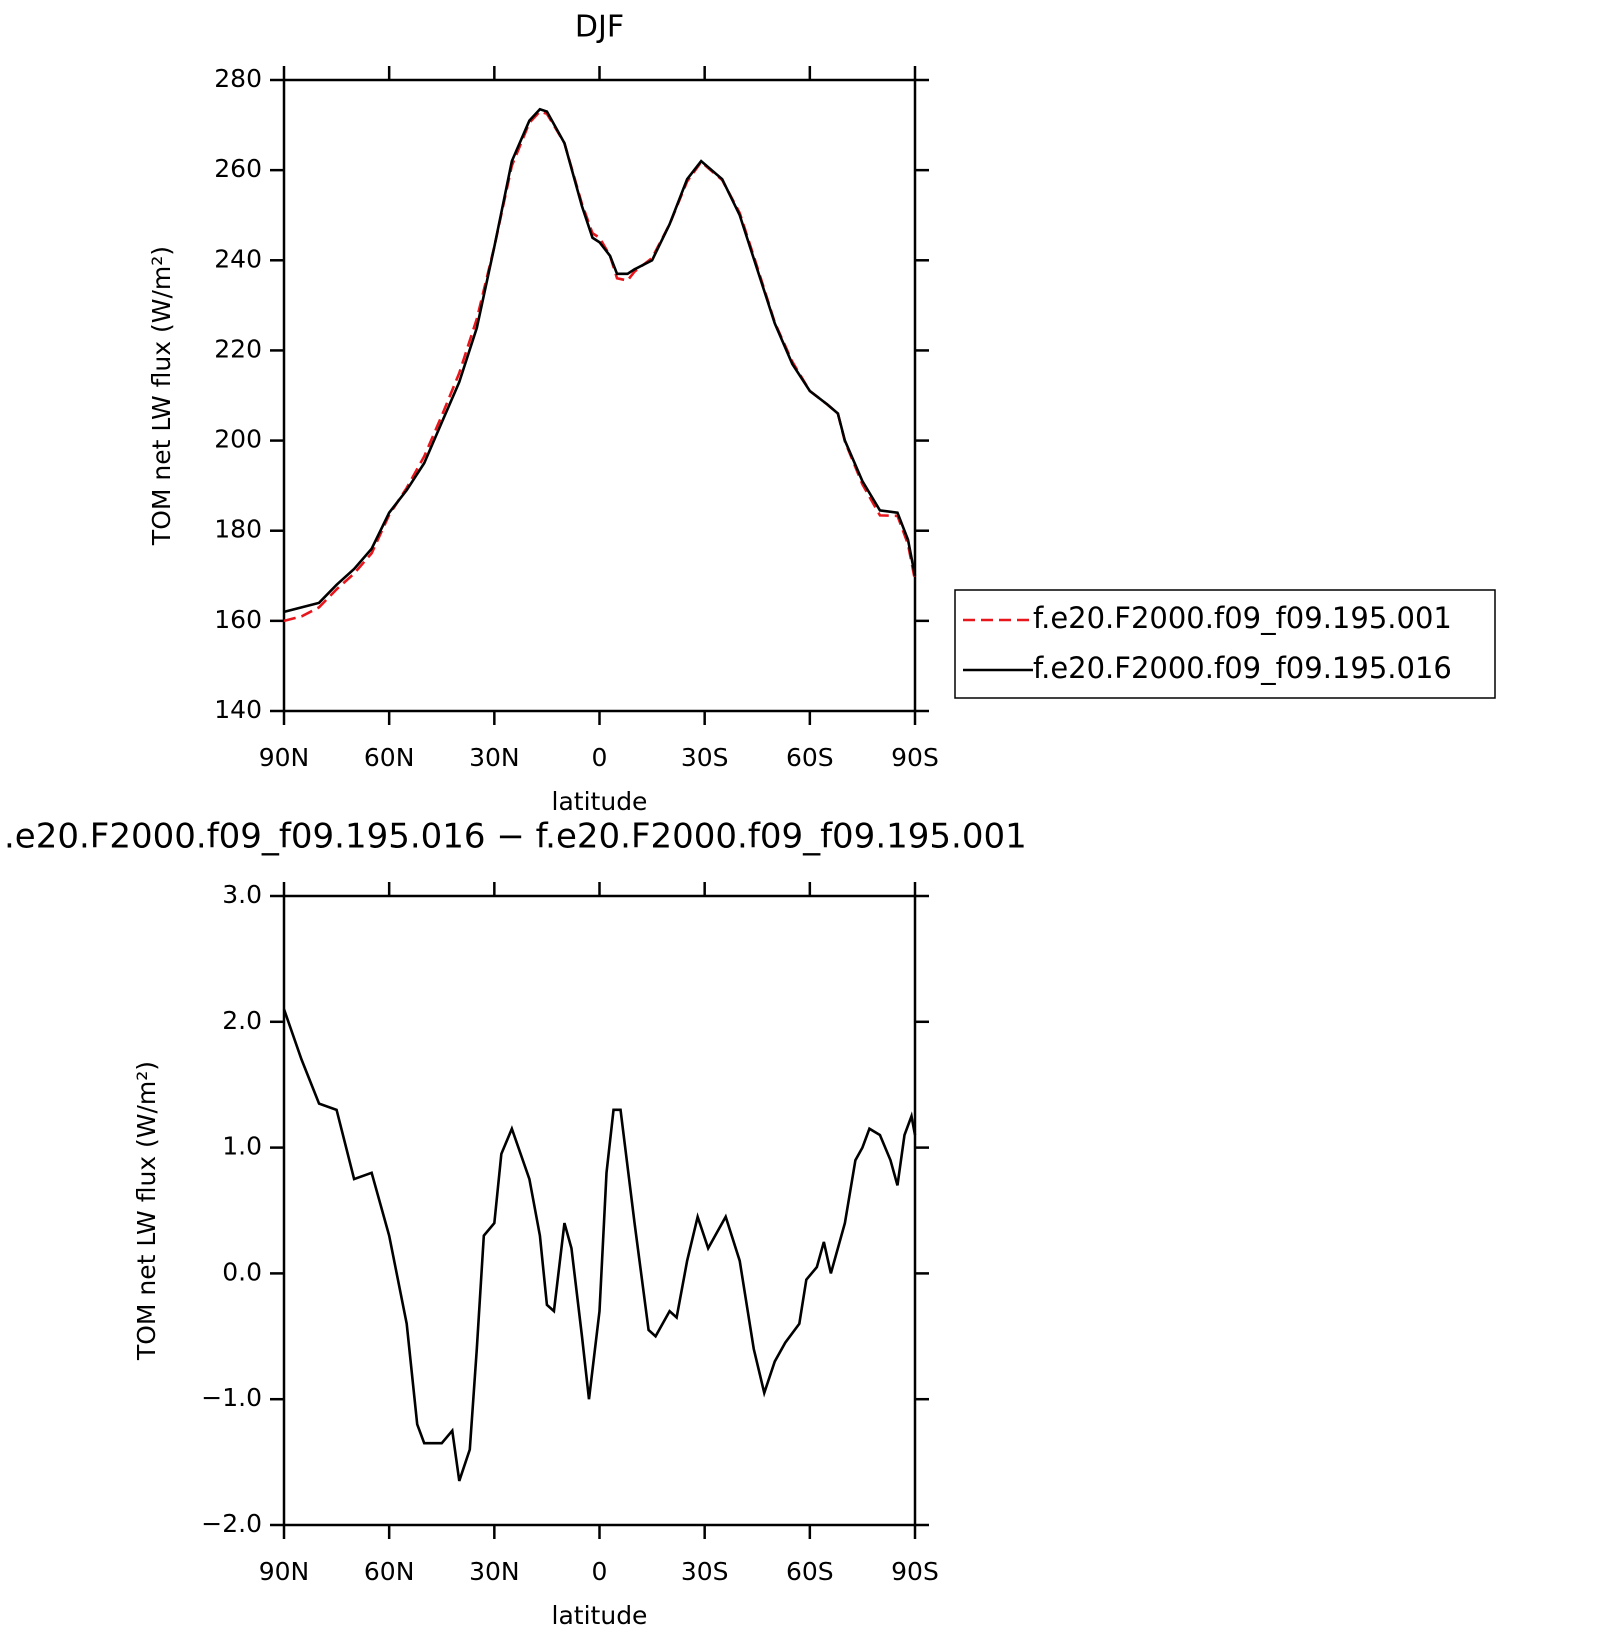  What do you see at coordinates (231, 1523) in the screenshot?
I see `y-tick-label: −2.0` at bounding box center [231, 1523].